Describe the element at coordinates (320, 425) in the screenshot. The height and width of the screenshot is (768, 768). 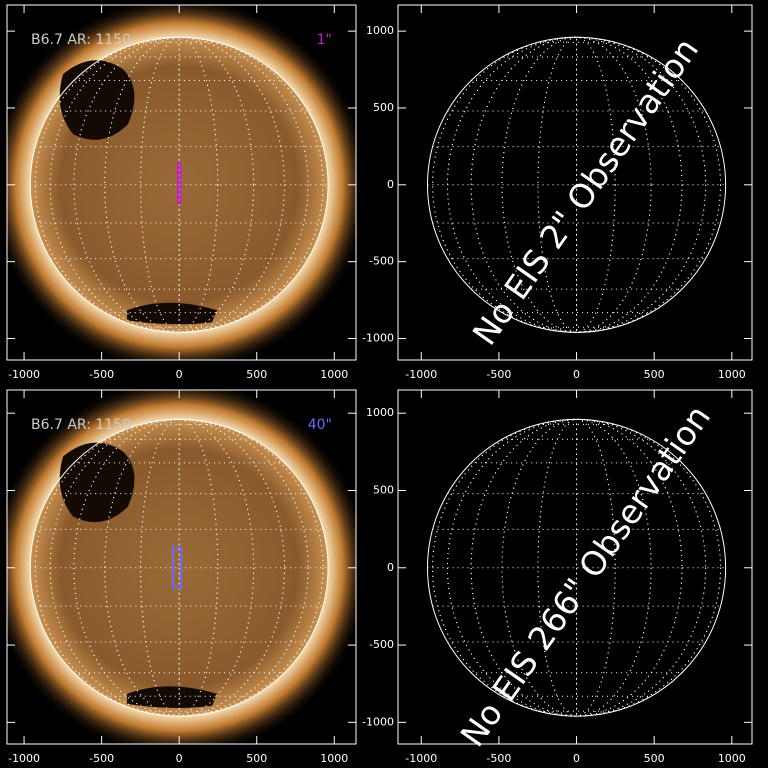
I see `scale-label: 40"` at that location.